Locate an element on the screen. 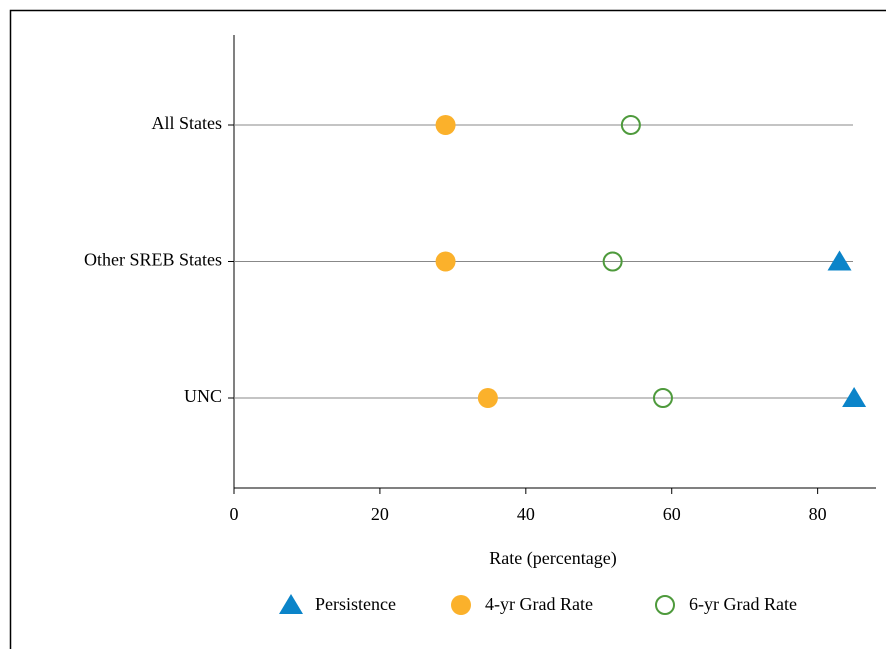  x-tick-label: 0 is located at coordinates (234, 514).